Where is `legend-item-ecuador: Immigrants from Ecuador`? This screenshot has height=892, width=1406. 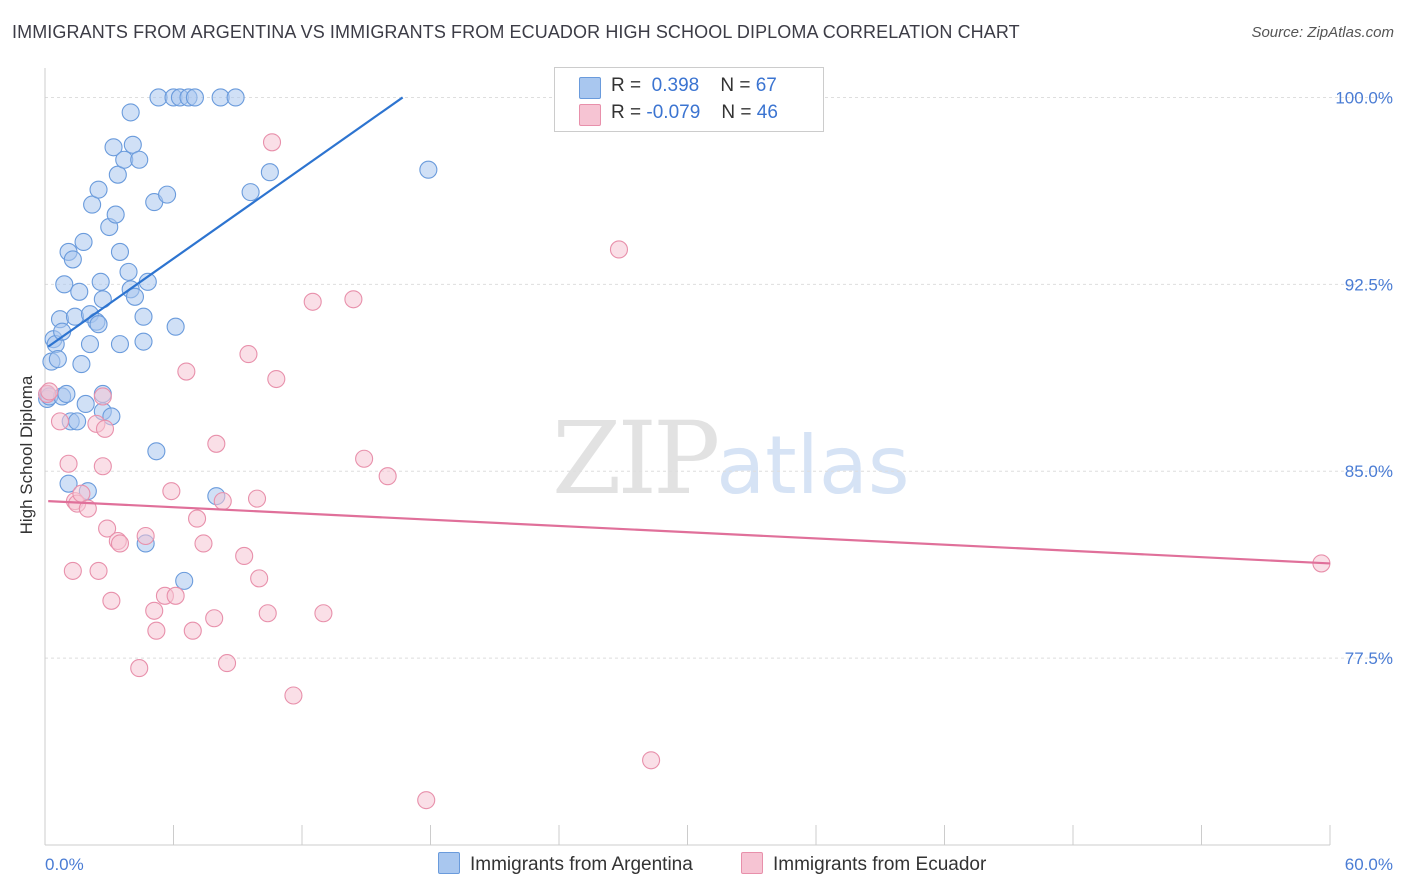 legend-item-ecuador: Immigrants from Ecuador is located at coordinates (863, 864).